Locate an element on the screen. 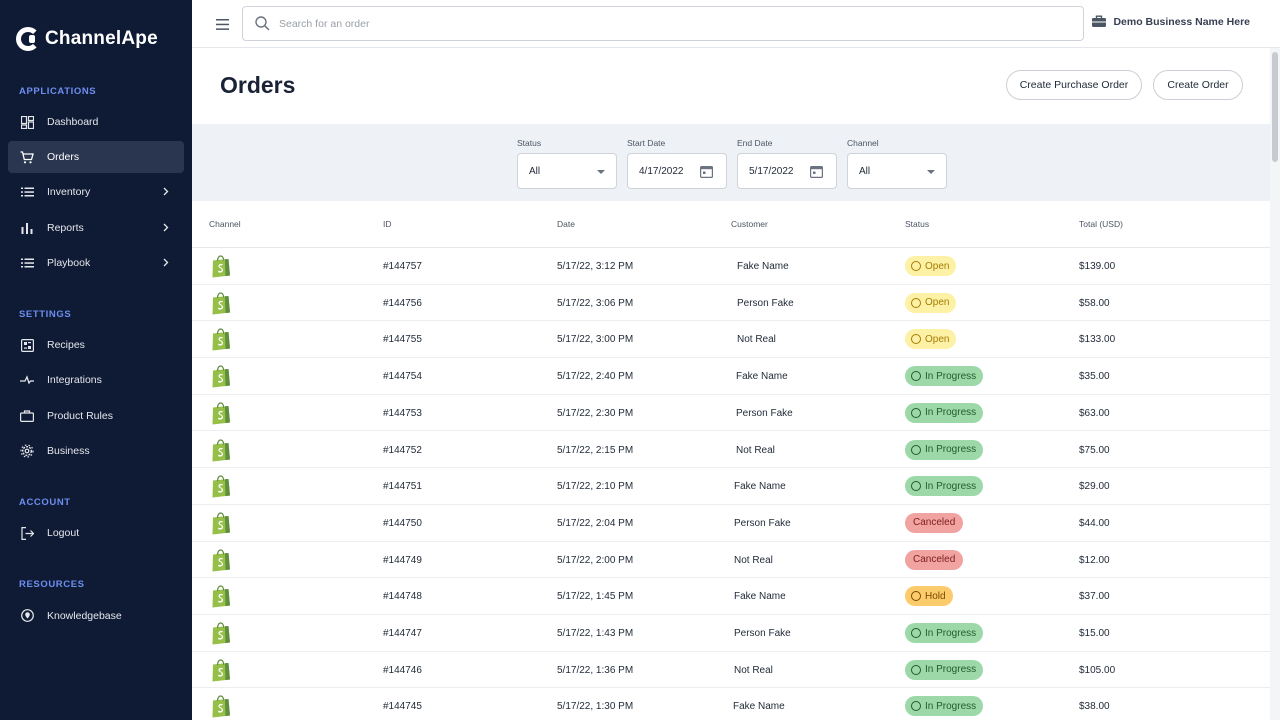 This screenshot has width=1280, height=720. integrations-icon is located at coordinates (27, 380).